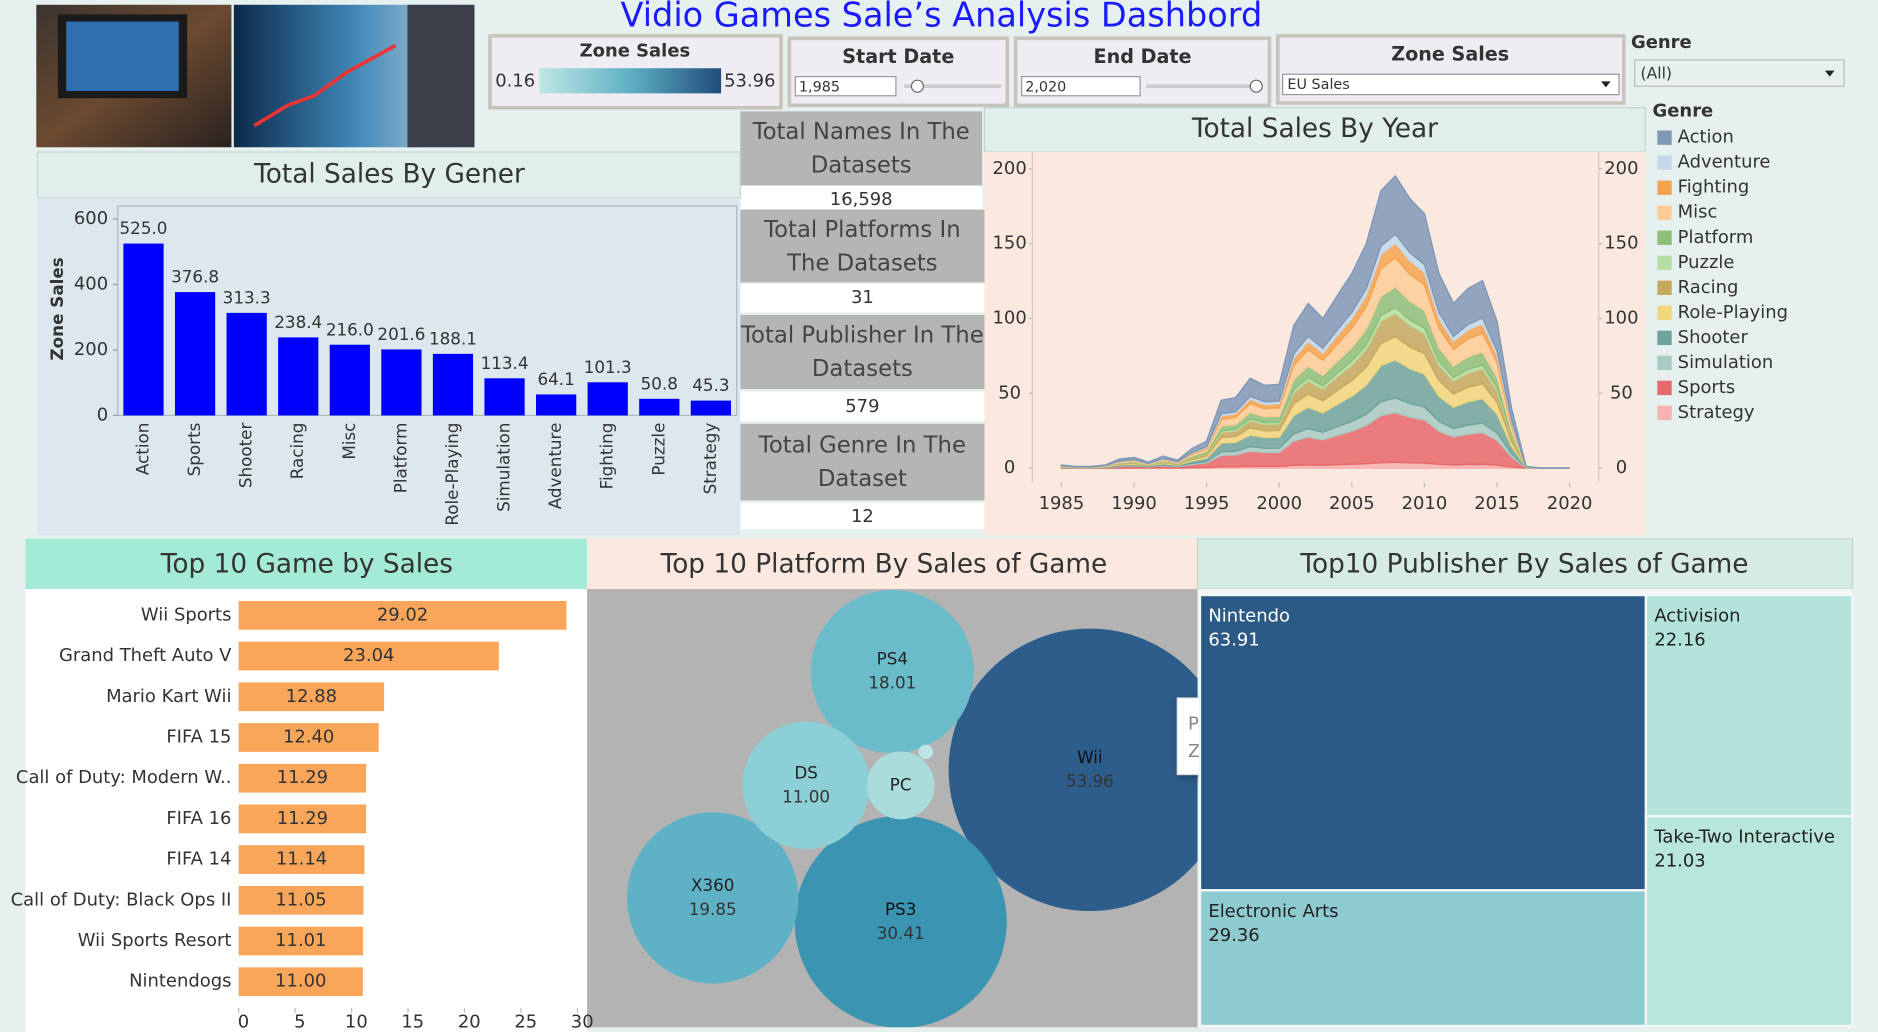  I want to click on bubble-label: PS3, so click(900, 909).